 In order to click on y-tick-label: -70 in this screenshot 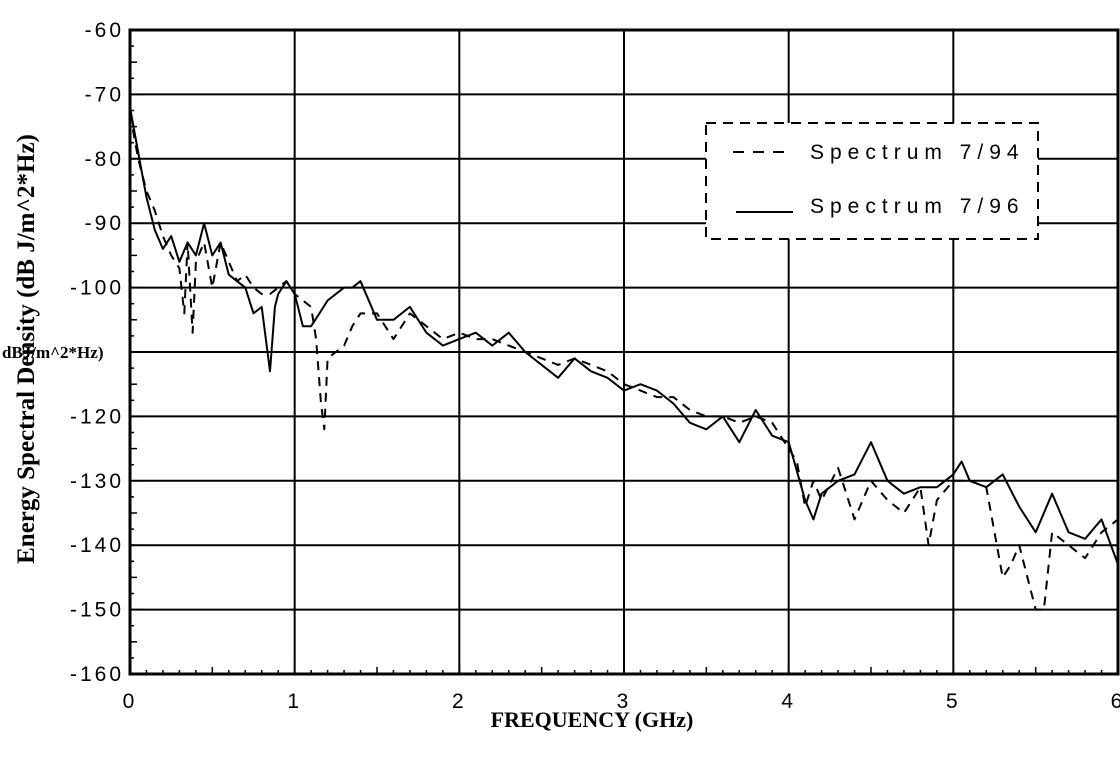, I will do `click(104, 94)`.